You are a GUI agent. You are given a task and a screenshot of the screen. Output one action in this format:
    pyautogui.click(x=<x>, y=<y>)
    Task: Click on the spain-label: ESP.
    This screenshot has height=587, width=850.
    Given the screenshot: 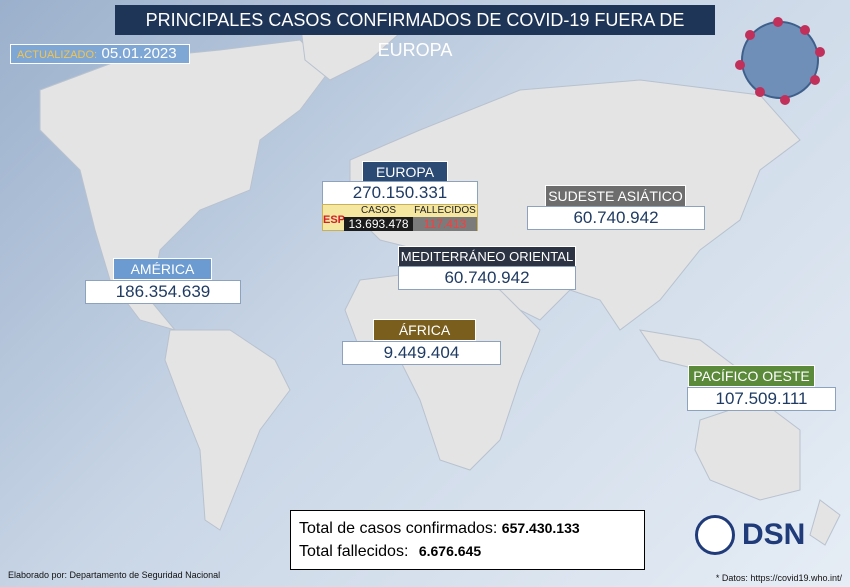 What is the action you would take?
    pyautogui.click(x=335, y=220)
    